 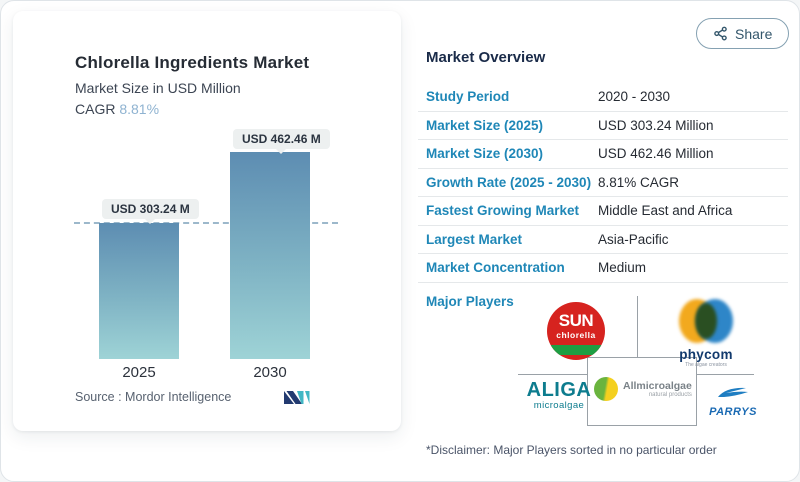 I want to click on table-row: Market Size (2025) USD 303.24 Million, so click(x=603, y=126).